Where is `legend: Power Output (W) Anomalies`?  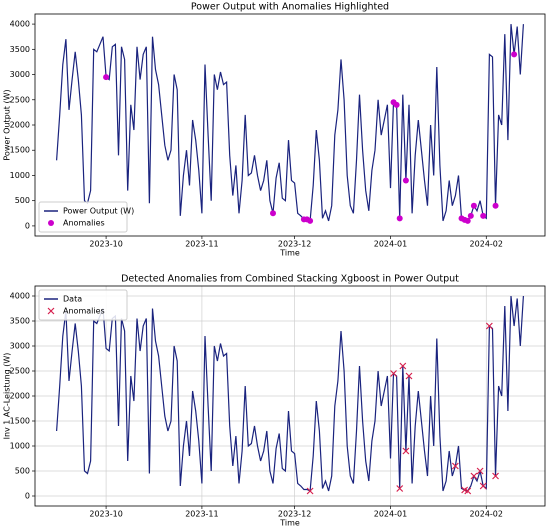 legend: Power Output (W) Anomalies is located at coordinates (86, 217).